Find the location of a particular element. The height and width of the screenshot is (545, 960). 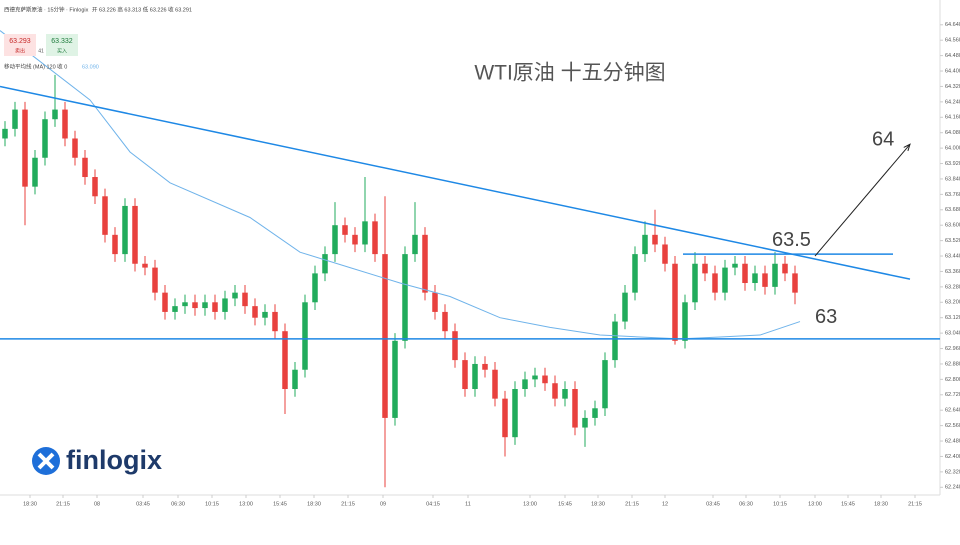

ohlc-info: 开 63.226 高 63.313 低 63.226 收 63.291 is located at coordinates (142, 9).